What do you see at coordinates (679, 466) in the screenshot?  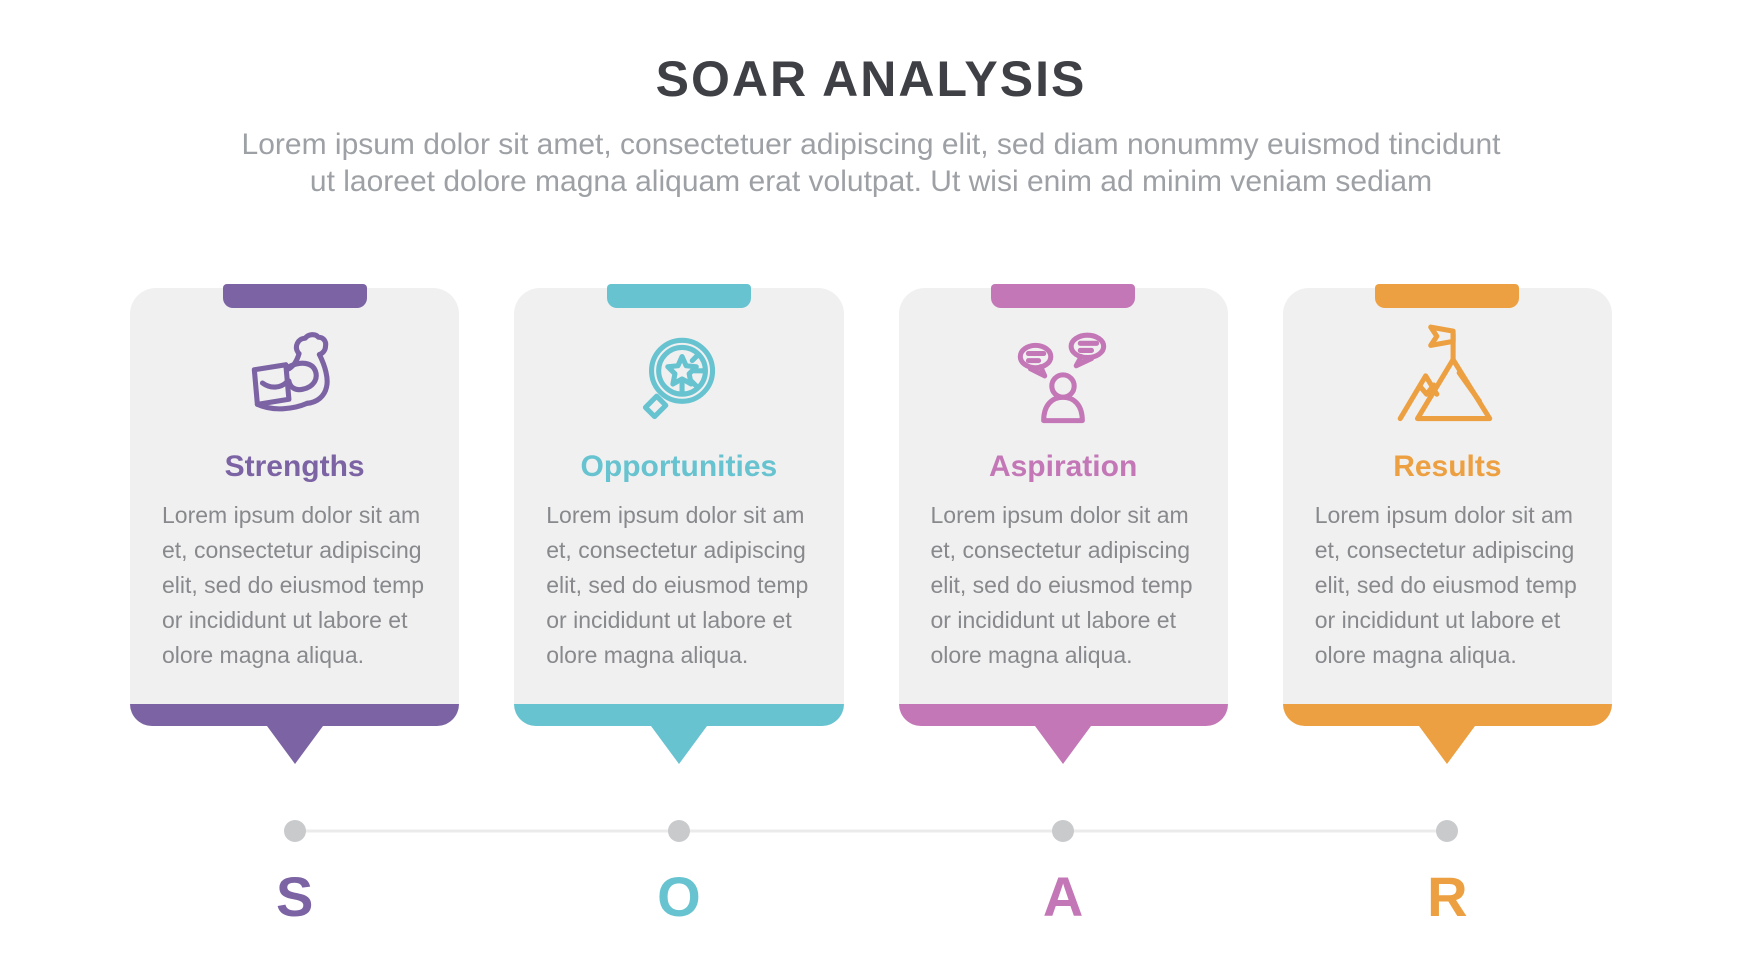 I see `card-title: Opportunities` at bounding box center [679, 466].